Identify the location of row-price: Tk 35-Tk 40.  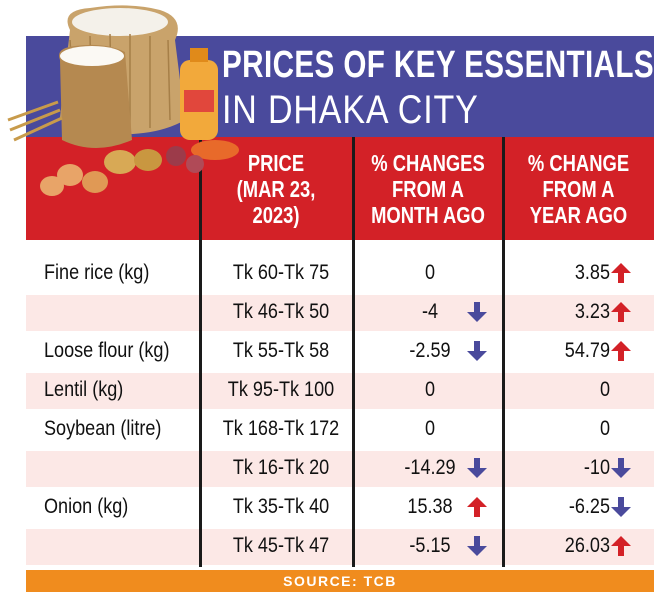
(281, 506).